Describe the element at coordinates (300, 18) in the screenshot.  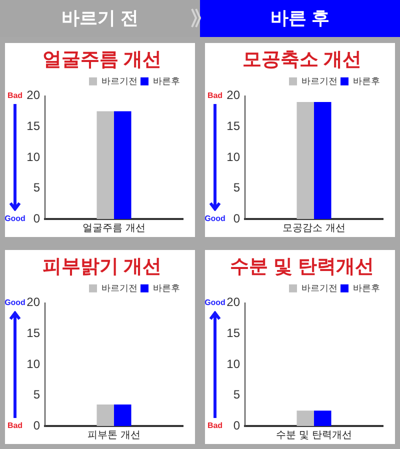
I see `text: 바른 후` at that location.